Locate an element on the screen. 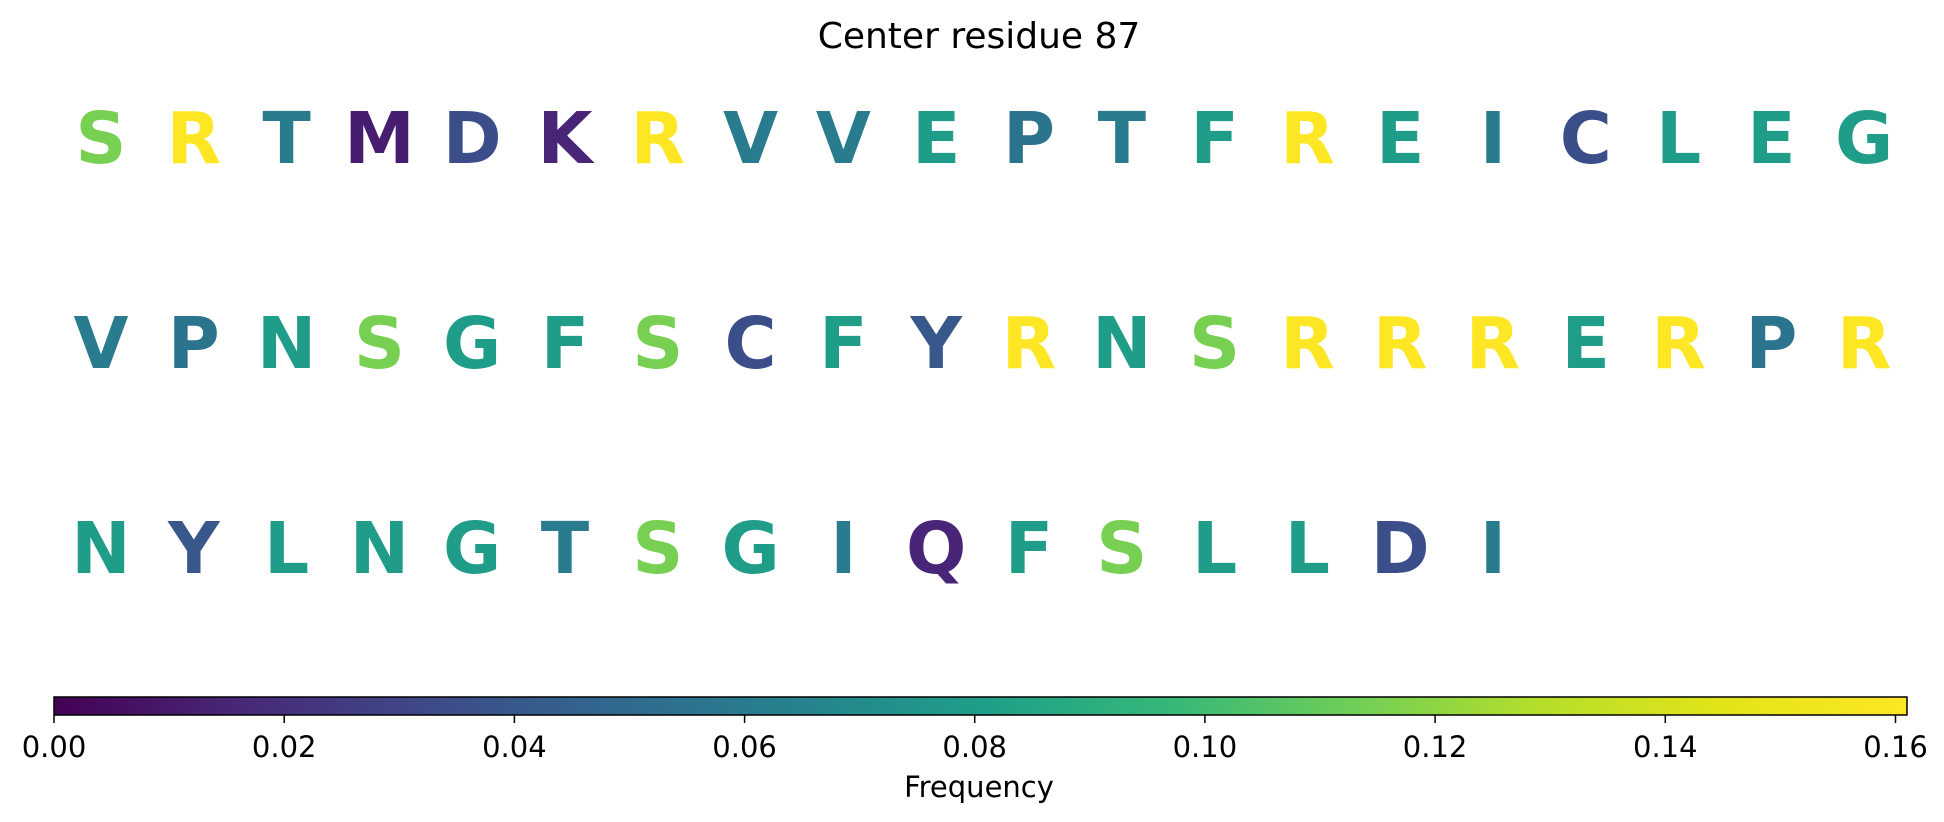 This screenshot has width=1944, height=822. colorbar-tick-label: 0.00 is located at coordinates (54, 747).